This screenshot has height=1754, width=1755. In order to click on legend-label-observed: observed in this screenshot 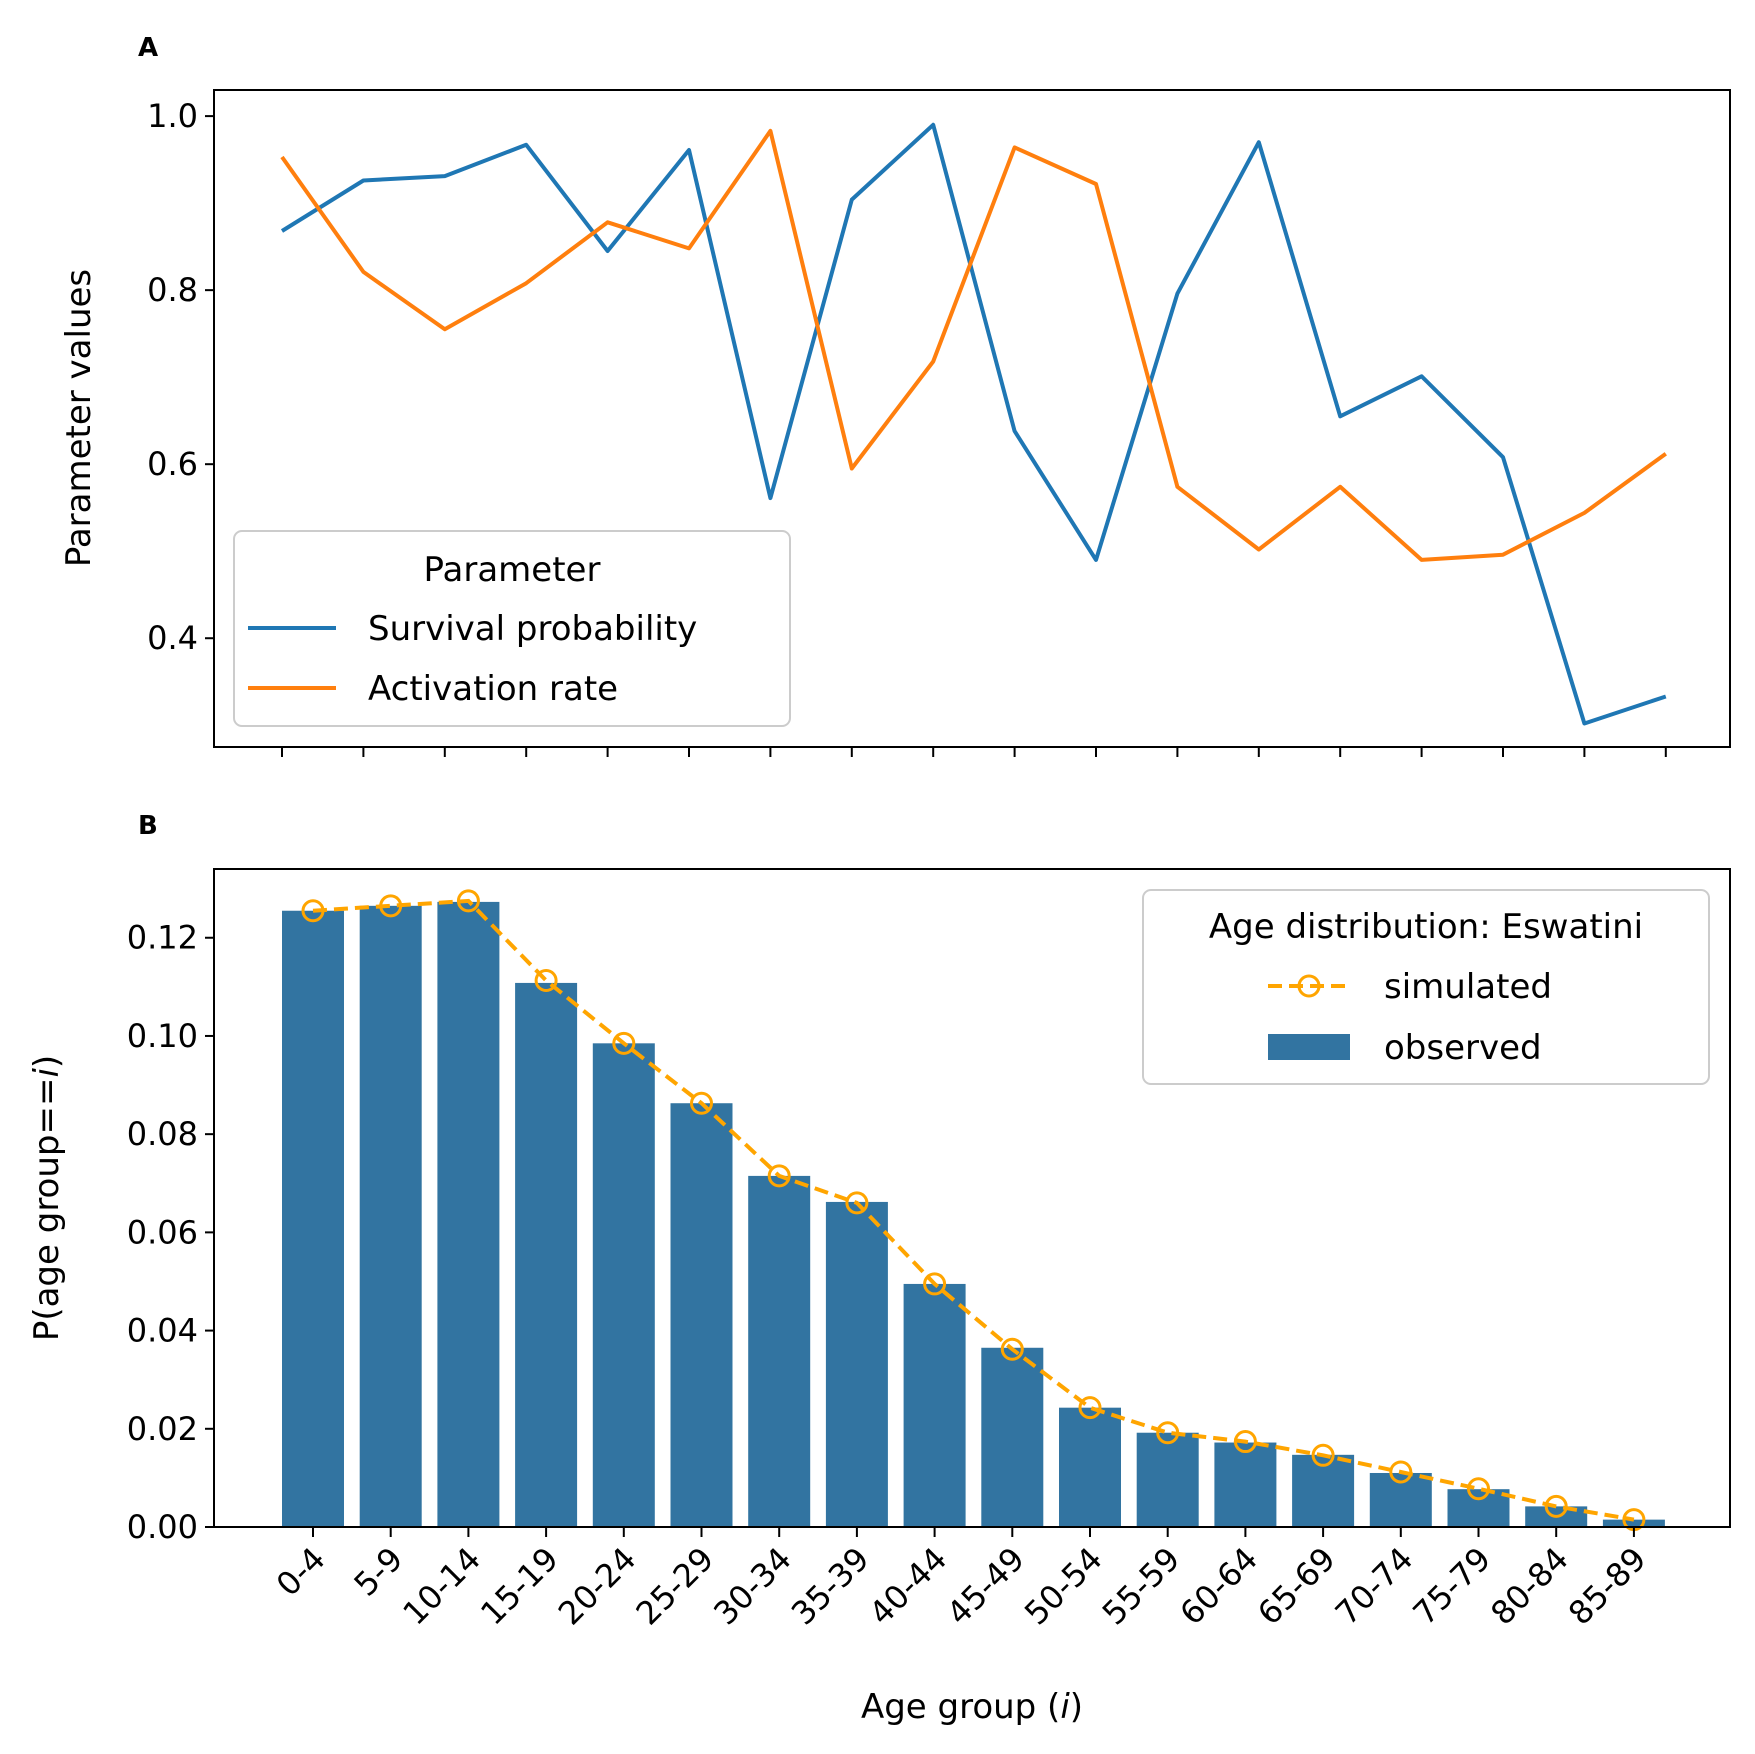, I will do `click(1463, 1048)`.